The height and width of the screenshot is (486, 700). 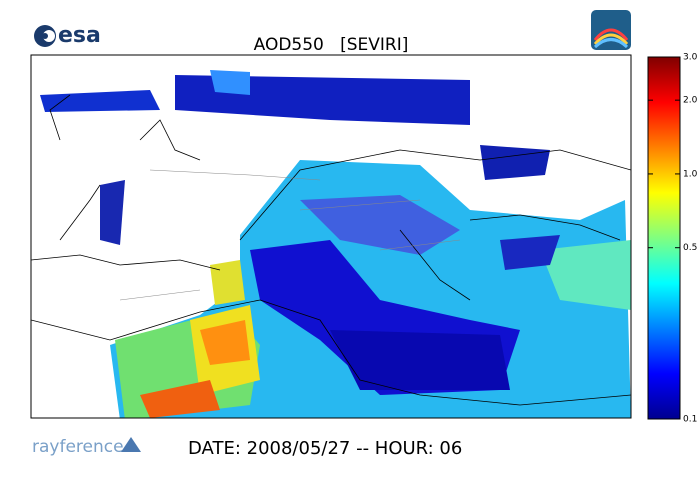 What do you see at coordinates (664, 238) in the screenshot?
I see `colorbar` at bounding box center [664, 238].